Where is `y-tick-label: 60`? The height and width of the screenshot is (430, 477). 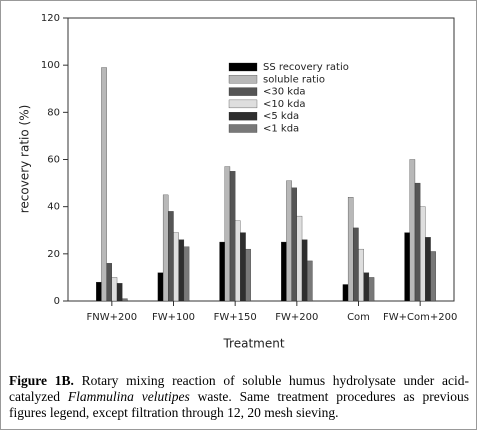
y-tick-label: 60 is located at coordinates (53, 160).